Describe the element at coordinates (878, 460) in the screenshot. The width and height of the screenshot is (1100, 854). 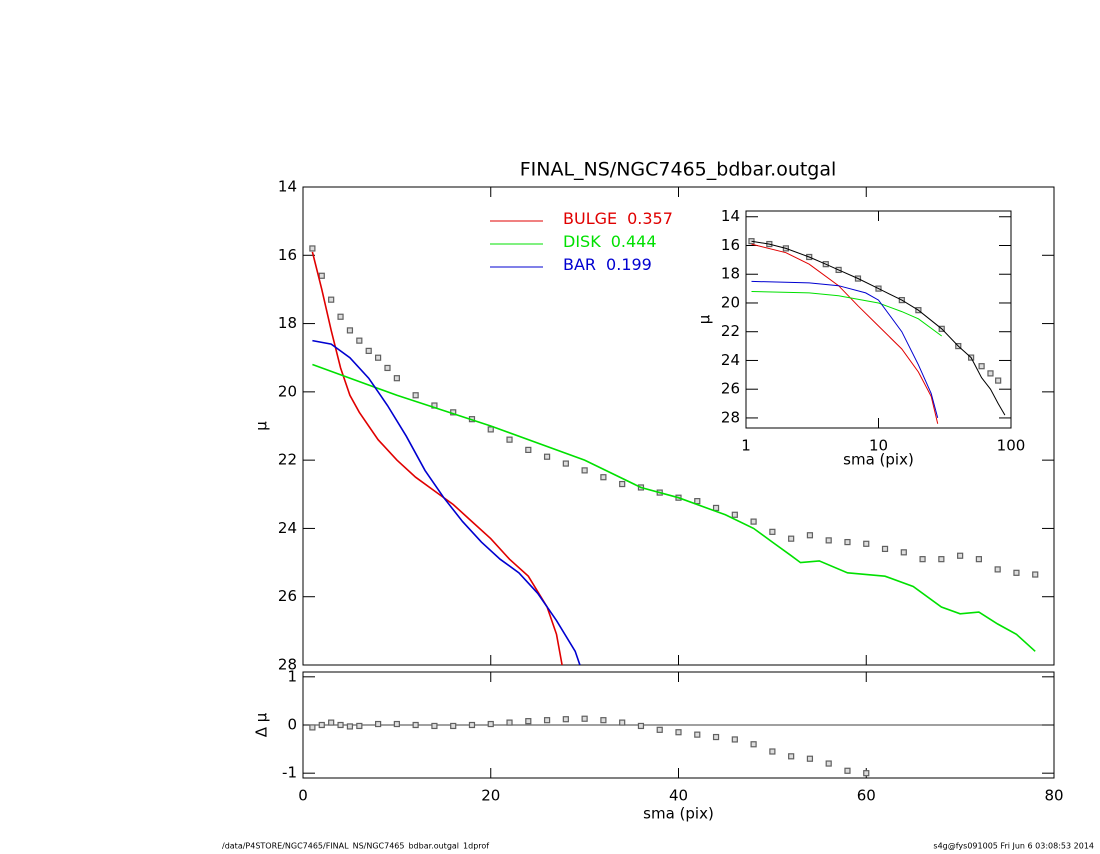
I see `x-axis-label: sma (pix)` at that location.